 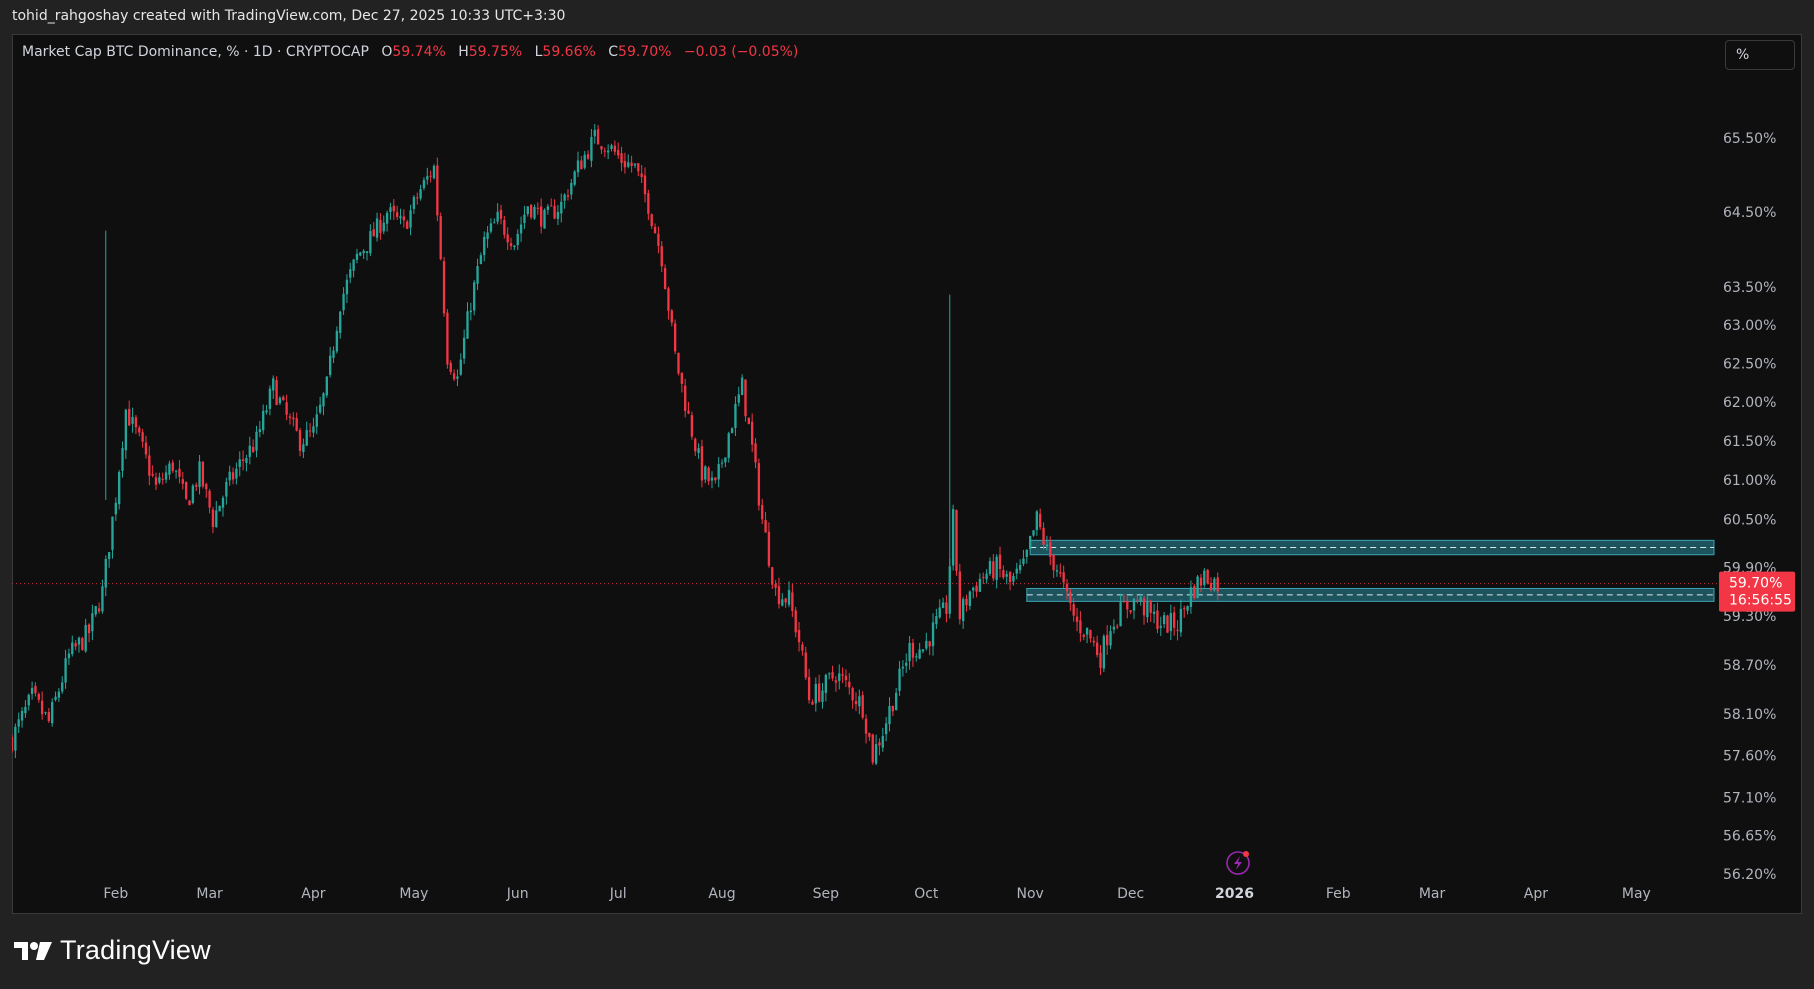 I want to click on events-lightning-icon, so click(x=1238, y=863).